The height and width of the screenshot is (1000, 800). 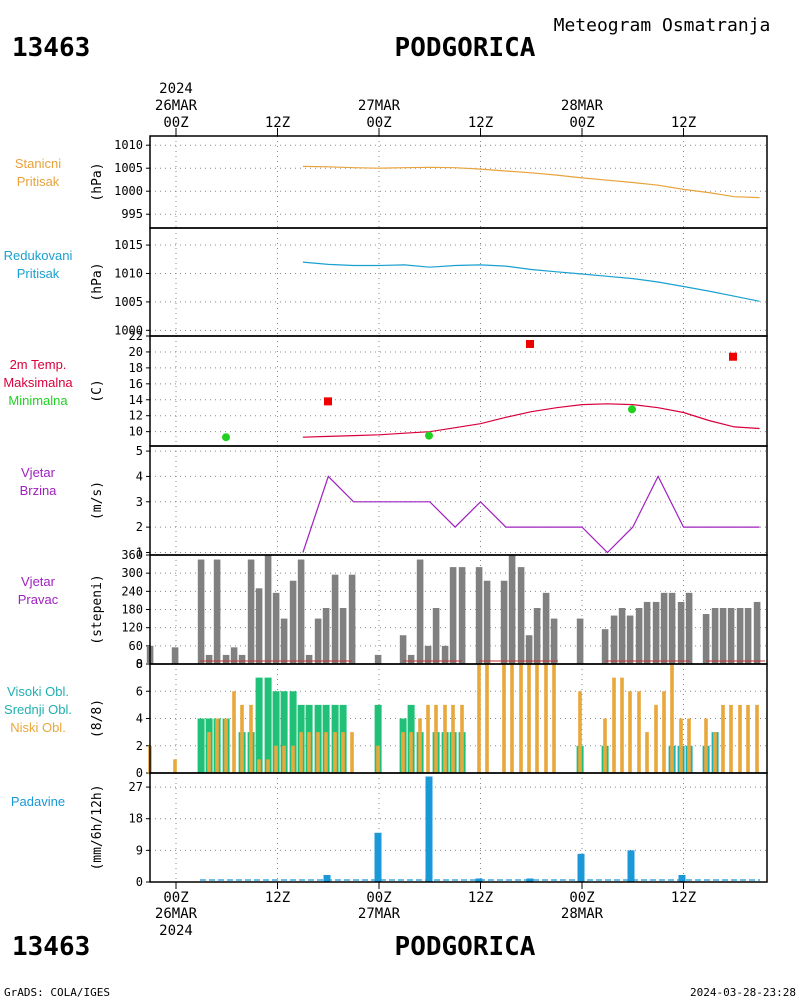 I want to click on data-line-reduced-pressure, so click(x=531, y=281).